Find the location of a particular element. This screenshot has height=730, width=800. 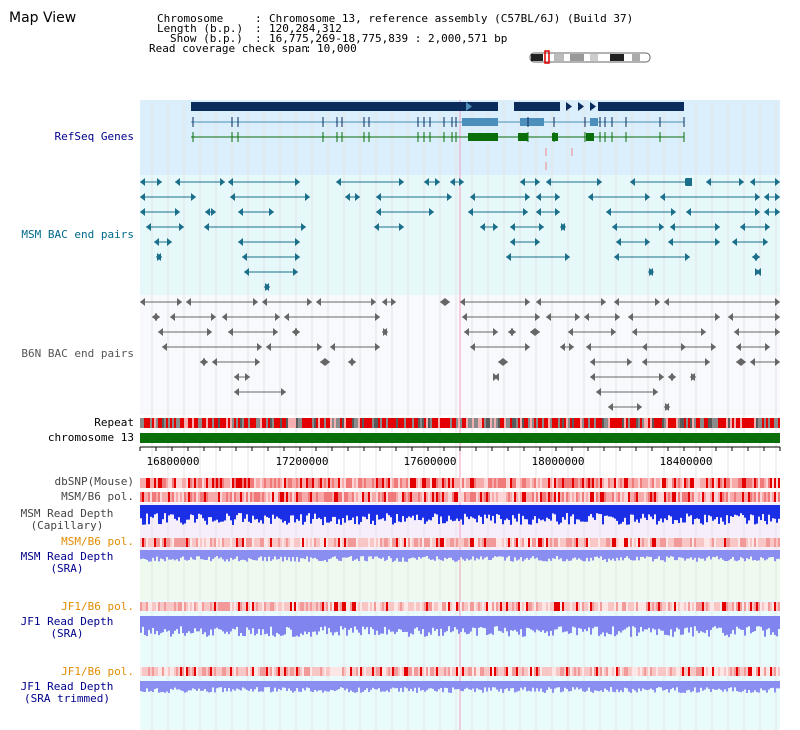

msm-bac-end-pairs is located at coordinates (460, 234).